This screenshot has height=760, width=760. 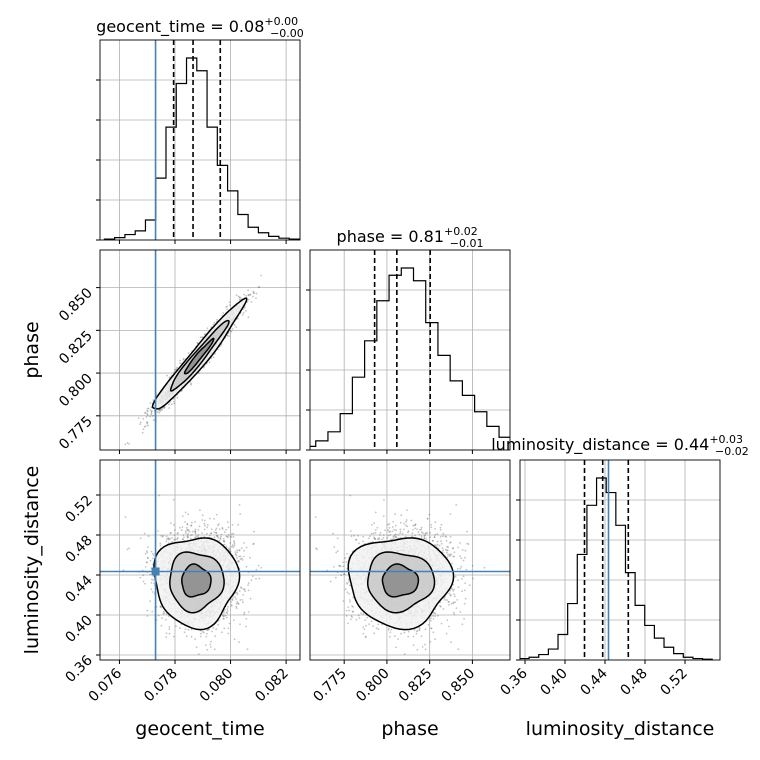 I want to click on histogram-luminosity_distance, so click(x=616, y=568).